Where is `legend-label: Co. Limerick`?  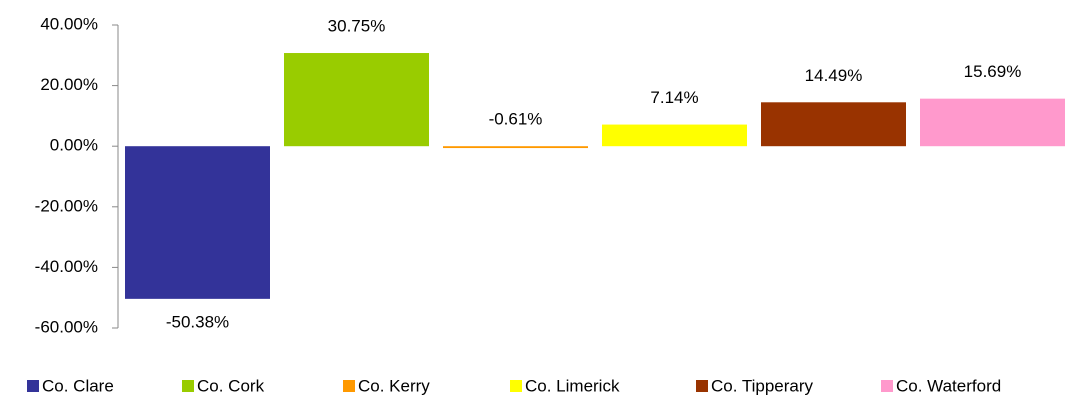 legend-label: Co. Limerick is located at coordinates (572, 385).